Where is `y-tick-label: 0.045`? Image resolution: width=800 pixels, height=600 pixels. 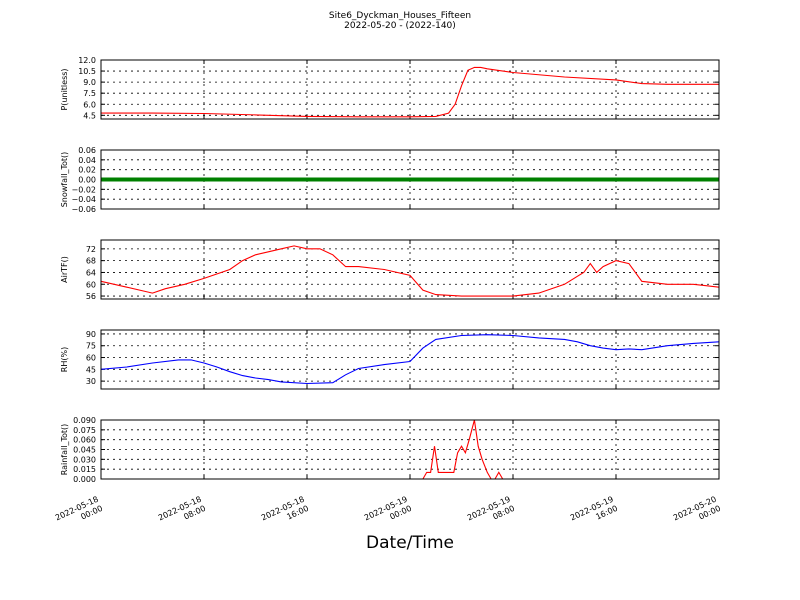 y-tick-label: 0.045 is located at coordinates (84, 450).